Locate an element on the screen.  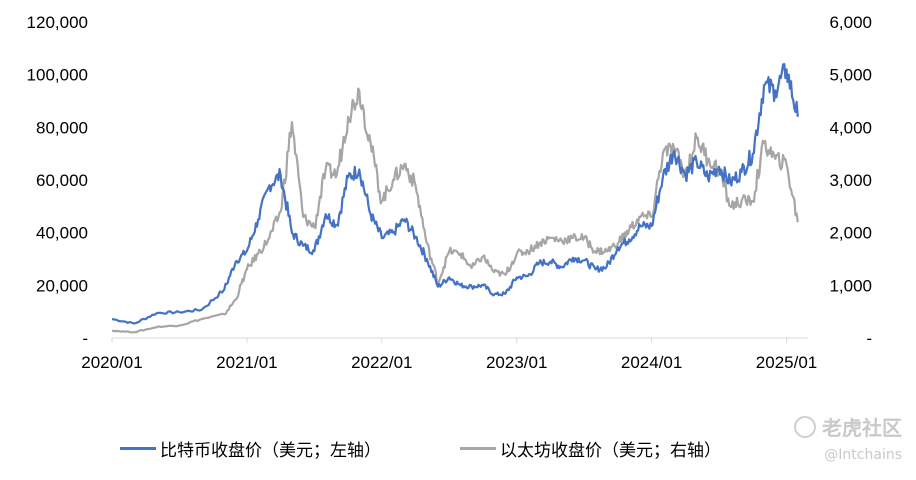
watermark: 老虎社区 @Intchains is located at coordinates (848, 437).